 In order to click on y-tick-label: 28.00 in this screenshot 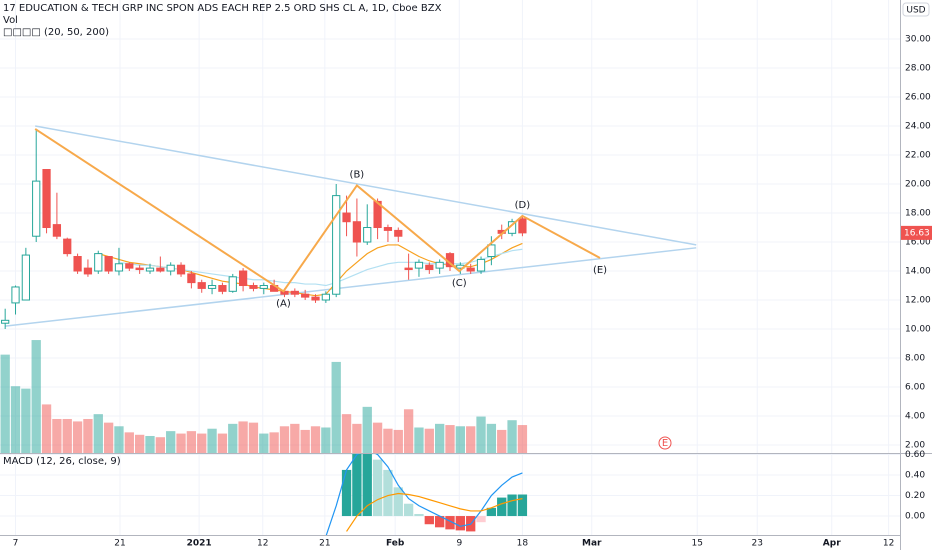, I will do `click(918, 69)`.